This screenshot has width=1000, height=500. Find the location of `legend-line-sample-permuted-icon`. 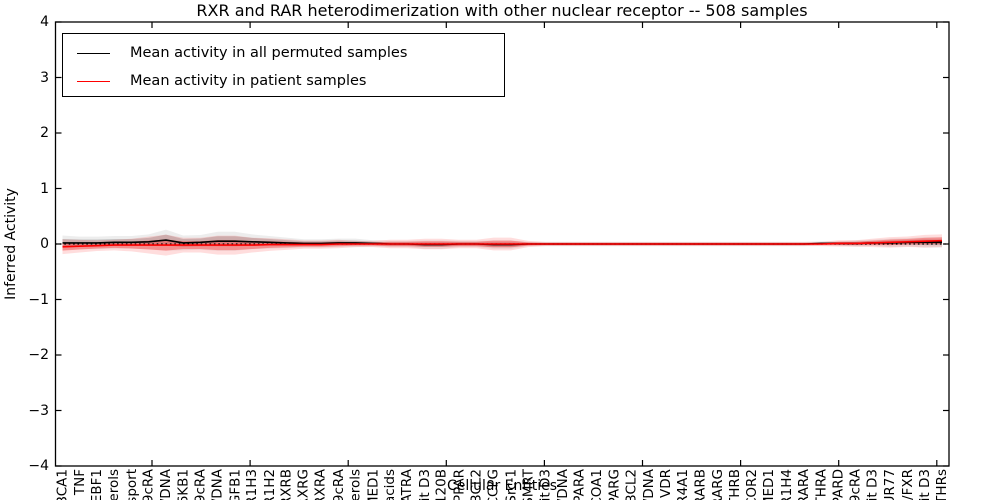

legend-line-sample-permuted-icon is located at coordinates (93, 53).